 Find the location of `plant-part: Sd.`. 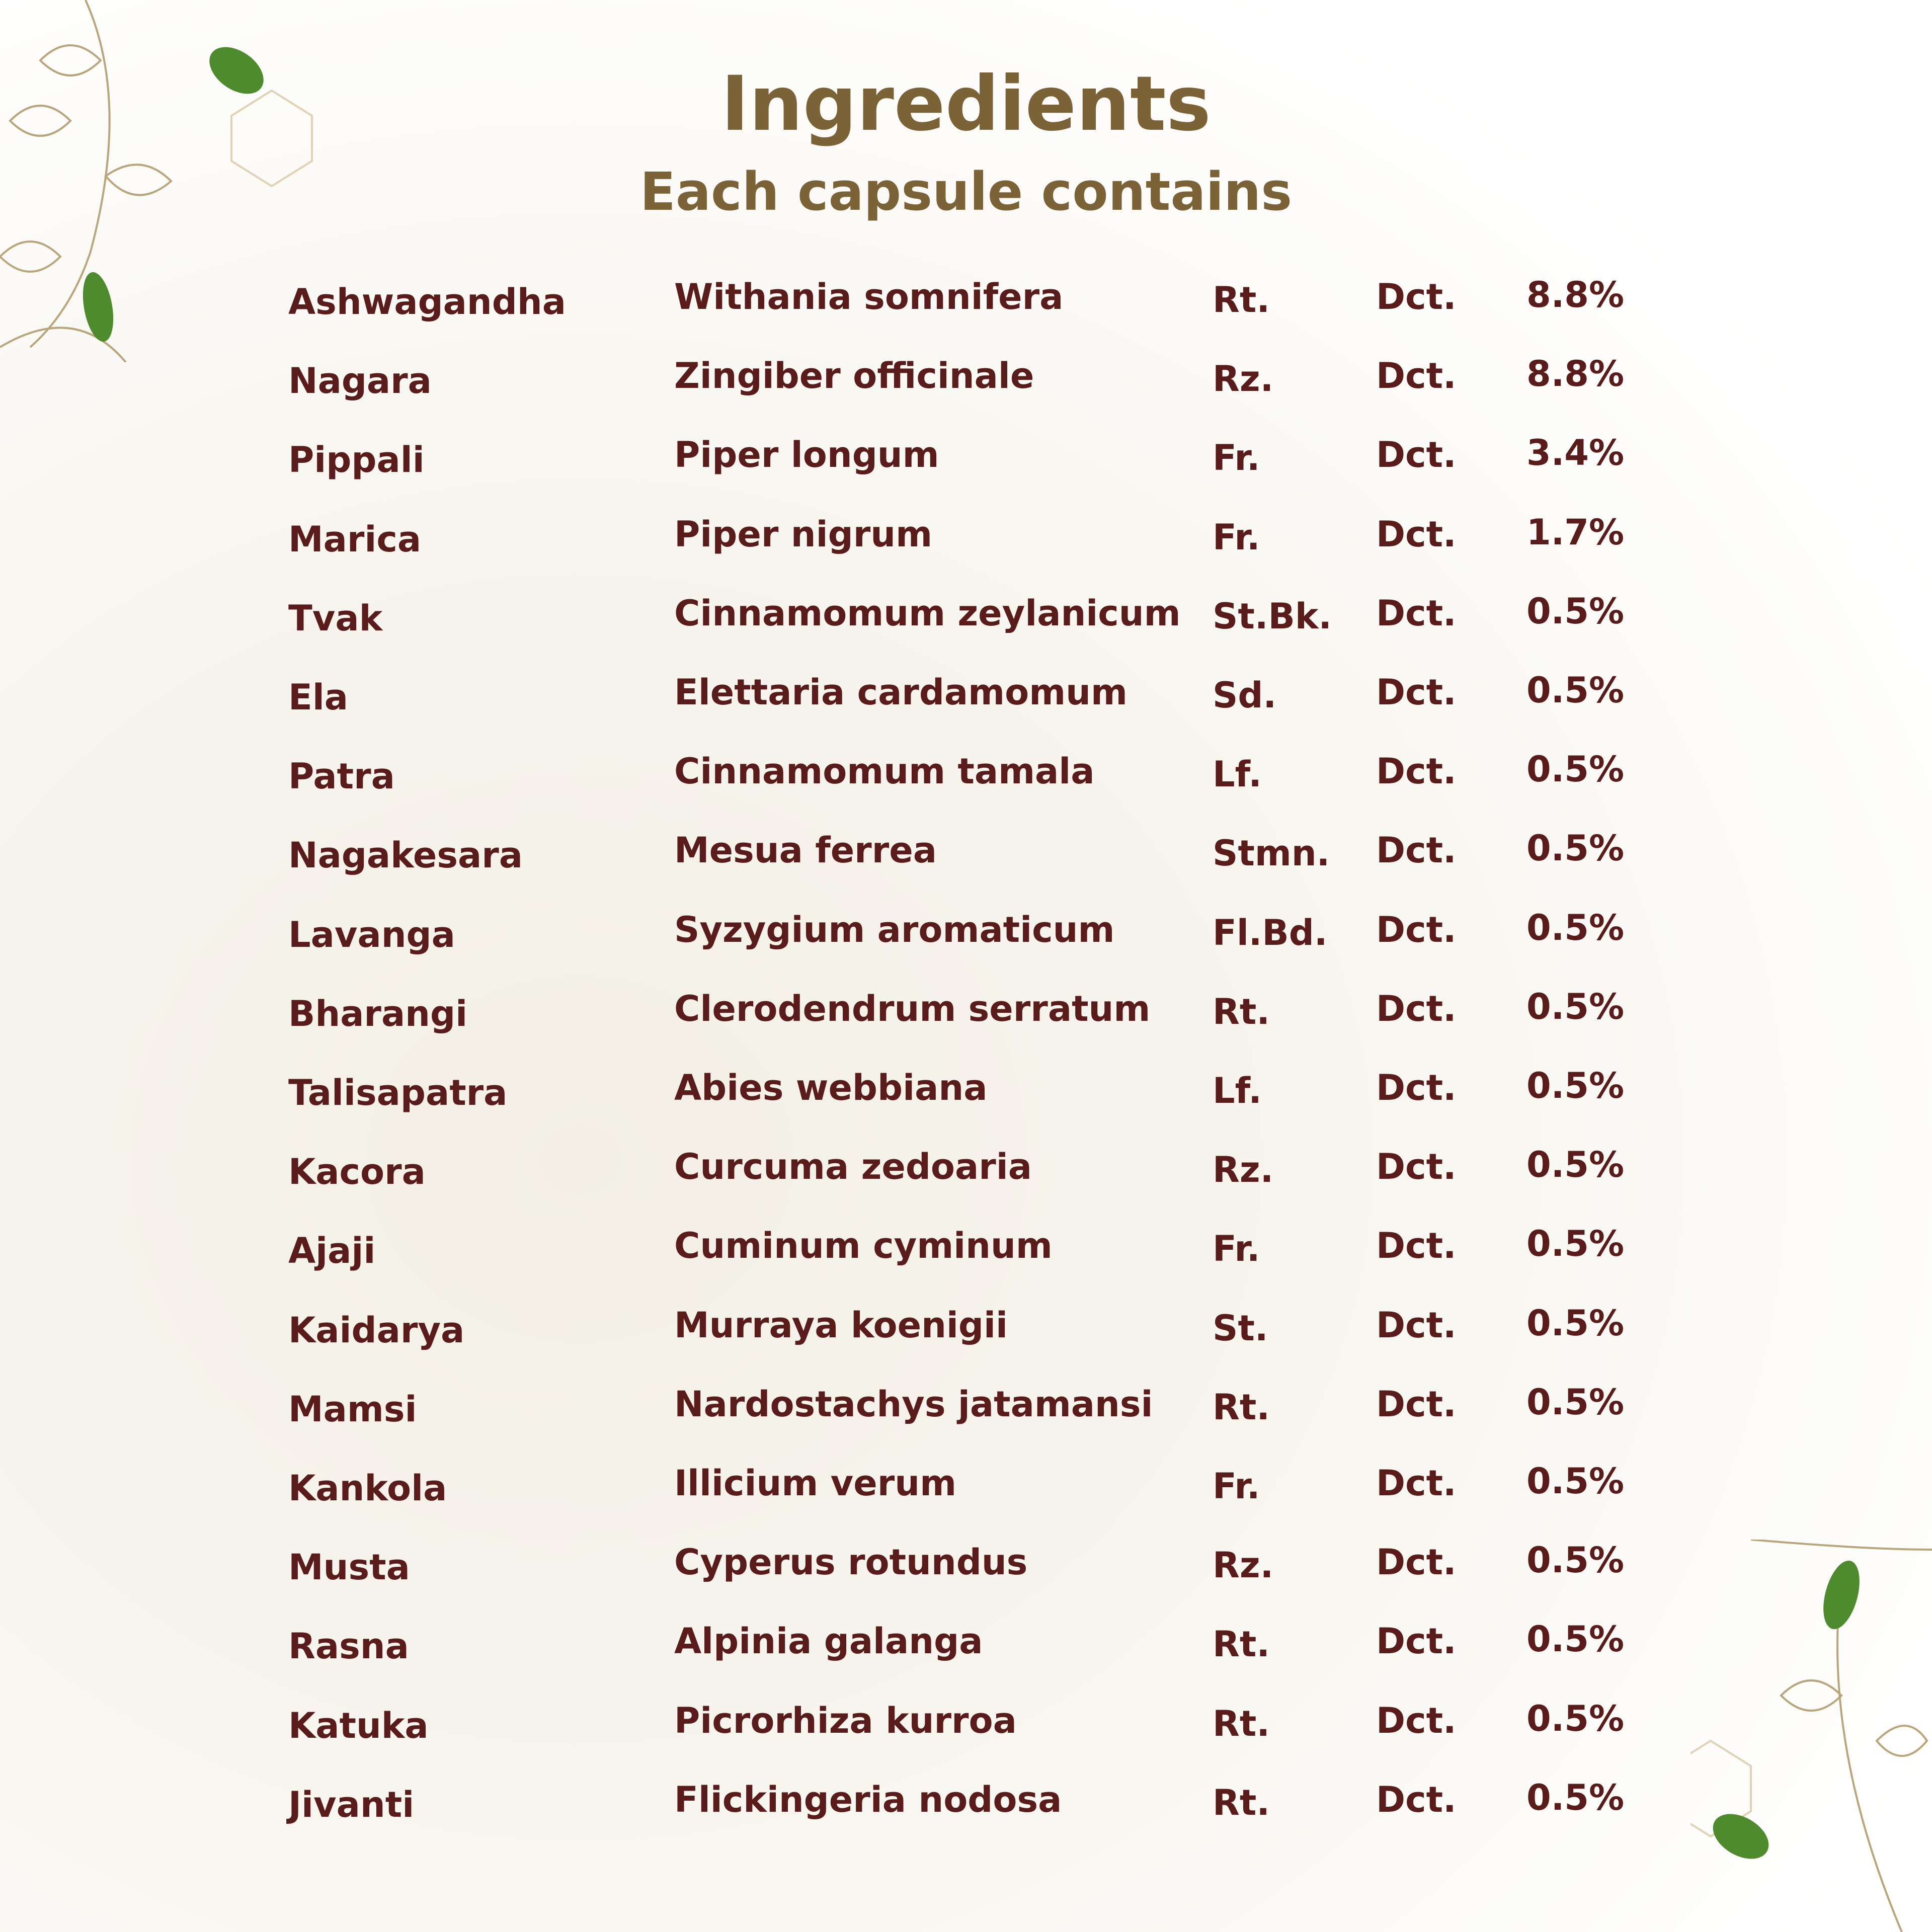

plant-part: Sd. is located at coordinates (1245, 695).